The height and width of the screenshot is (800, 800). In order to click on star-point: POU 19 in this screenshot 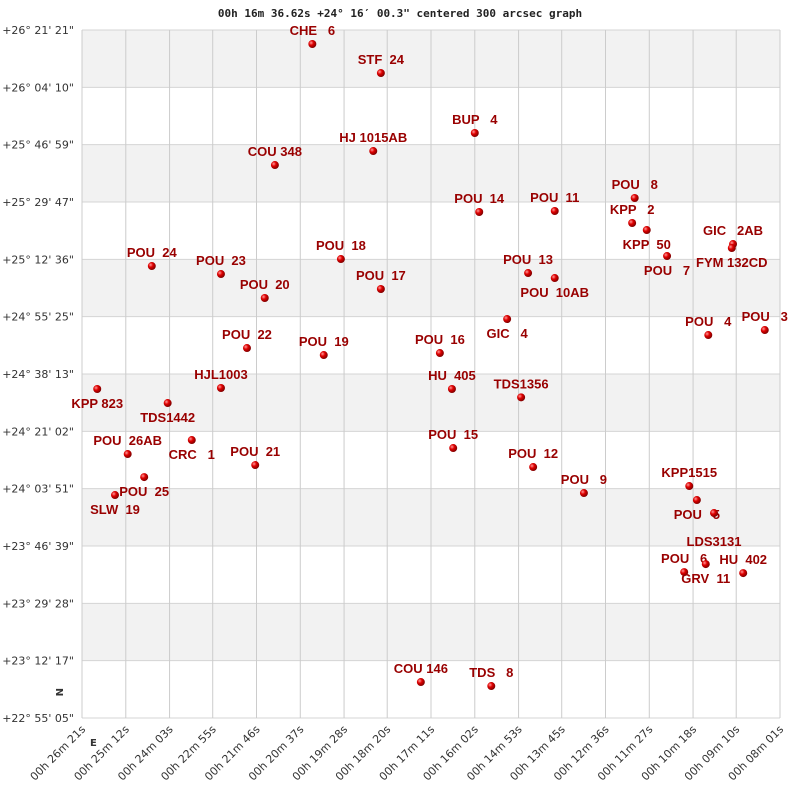, I will do `click(324, 347)`.